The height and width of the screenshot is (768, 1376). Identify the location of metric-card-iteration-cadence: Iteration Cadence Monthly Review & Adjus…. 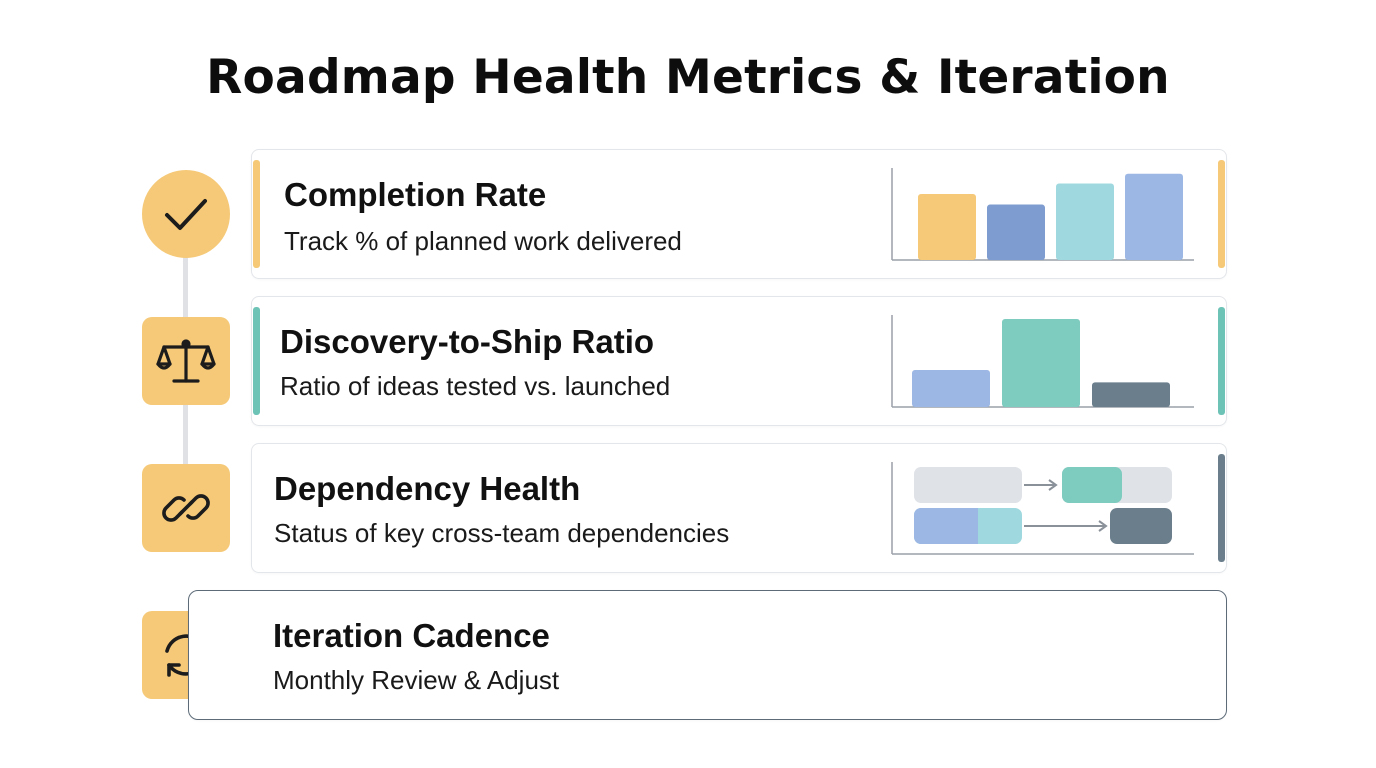
(707, 655).